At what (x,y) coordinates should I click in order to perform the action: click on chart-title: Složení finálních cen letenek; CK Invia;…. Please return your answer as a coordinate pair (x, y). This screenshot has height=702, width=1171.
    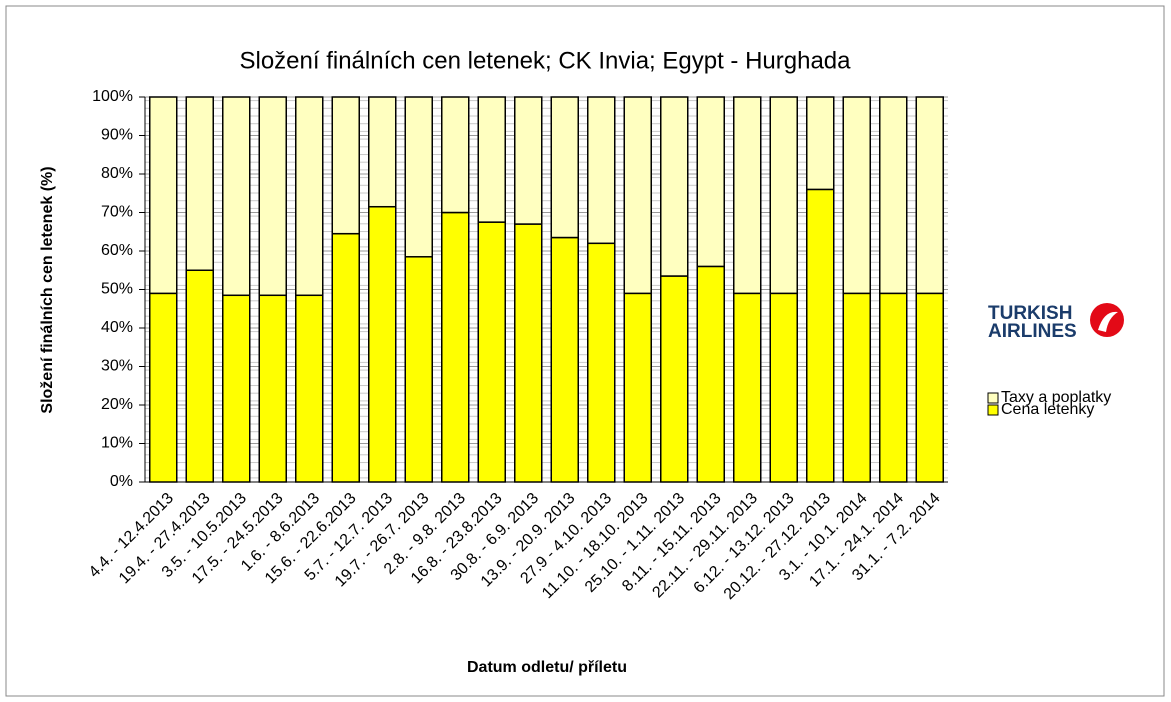
    Looking at the image, I should click on (545, 60).